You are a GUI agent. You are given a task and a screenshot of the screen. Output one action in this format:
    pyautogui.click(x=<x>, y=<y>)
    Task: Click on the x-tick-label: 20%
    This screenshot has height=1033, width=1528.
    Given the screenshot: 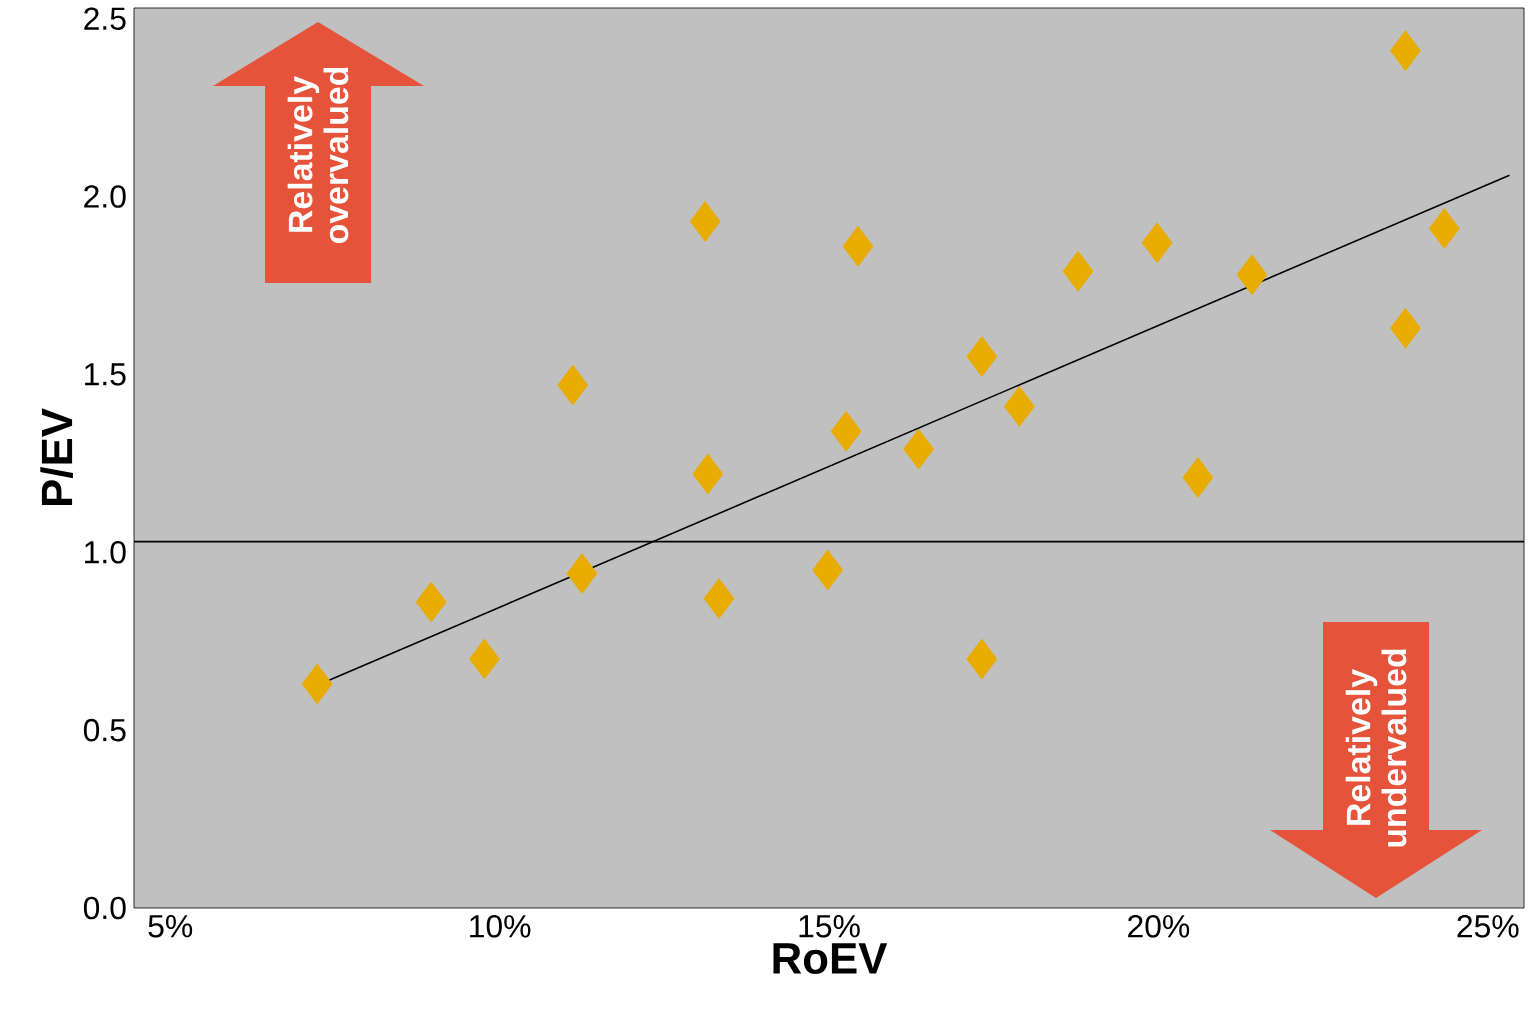 What is the action you would take?
    pyautogui.click(x=1159, y=926)
    